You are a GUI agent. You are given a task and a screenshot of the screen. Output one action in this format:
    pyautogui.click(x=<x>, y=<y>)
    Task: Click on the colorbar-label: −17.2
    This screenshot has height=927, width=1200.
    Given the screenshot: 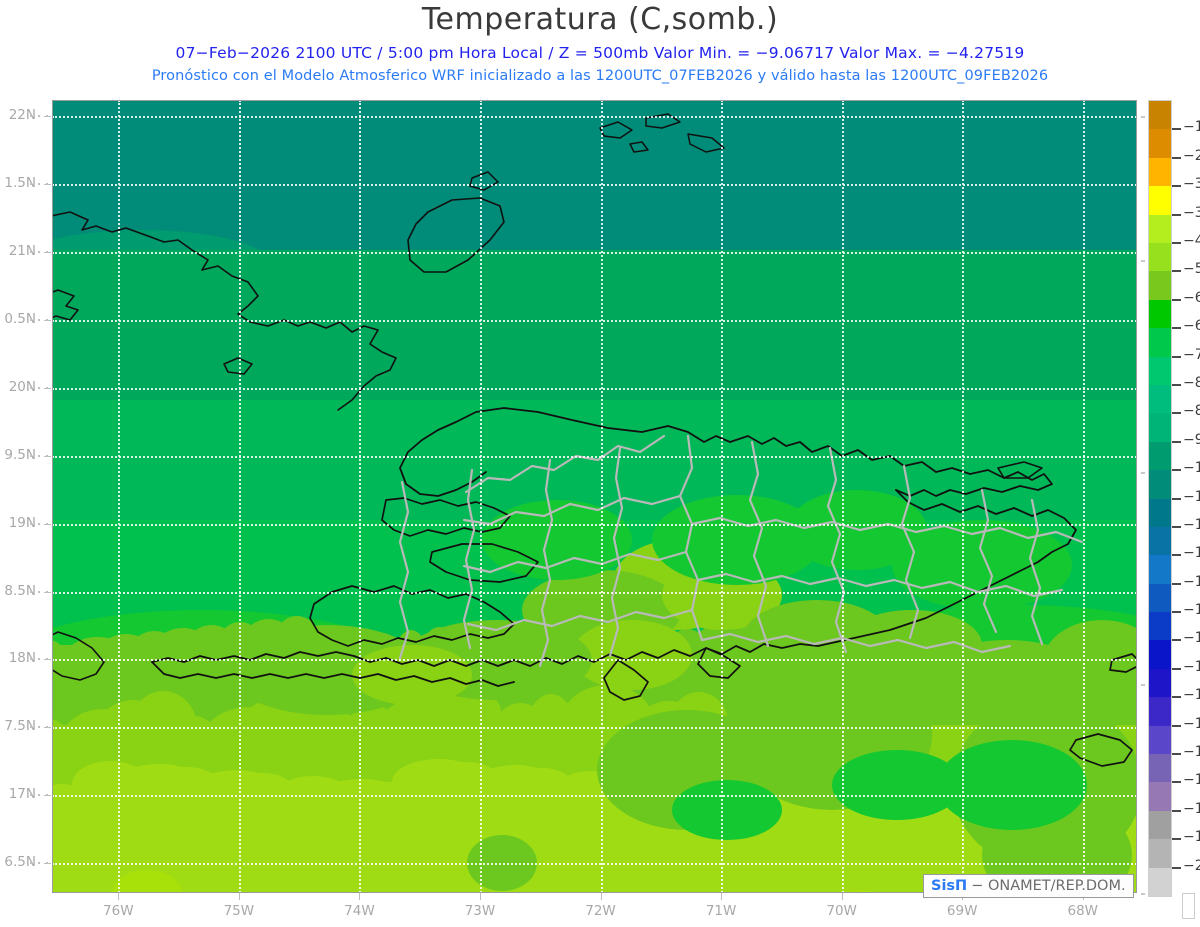 What is the action you would take?
    pyautogui.click(x=1191, y=752)
    